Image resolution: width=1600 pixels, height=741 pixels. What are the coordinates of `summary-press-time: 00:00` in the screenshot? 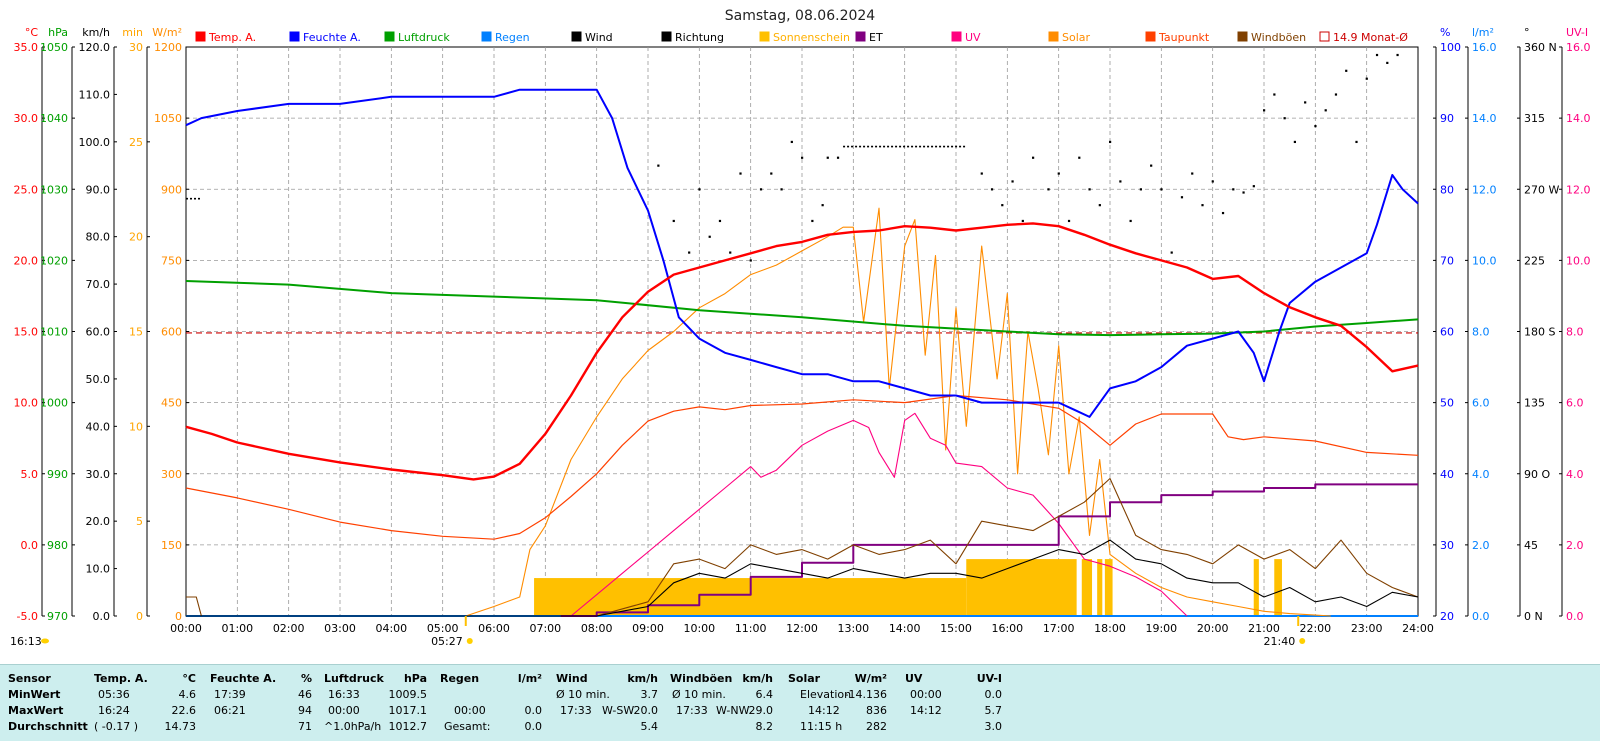 It's located at (344, 710).